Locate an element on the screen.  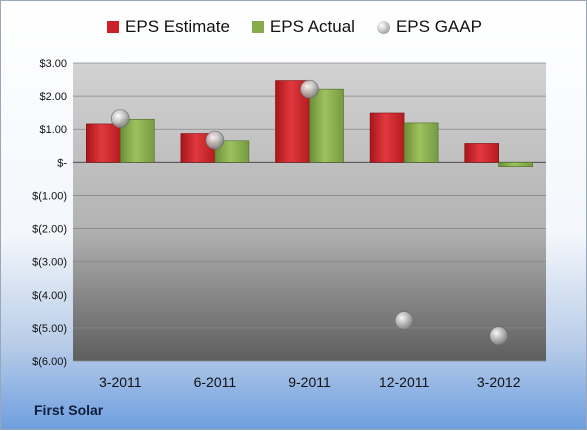
marker-gaap-3-2012 is located at coordinates (499, 336).